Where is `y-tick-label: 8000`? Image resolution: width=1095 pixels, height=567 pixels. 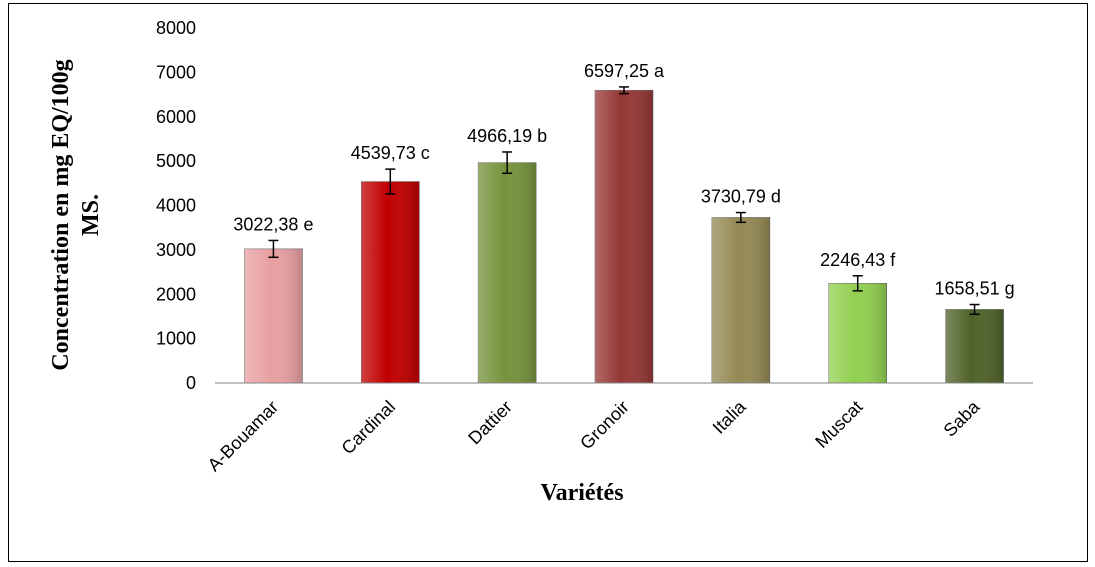
y-tick-label: 8000 is located at coordinates (176, 28).